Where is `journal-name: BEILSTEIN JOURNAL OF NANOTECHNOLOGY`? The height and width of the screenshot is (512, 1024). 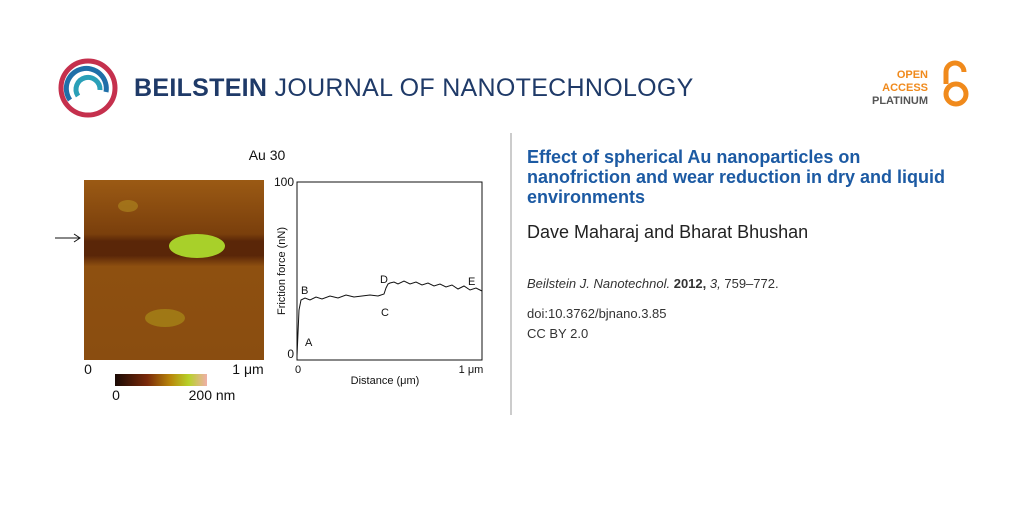
journal-name: BEILSTEIN JOURNAL OF NANOTECHNOLOGY is located at coordinates (414, 88).